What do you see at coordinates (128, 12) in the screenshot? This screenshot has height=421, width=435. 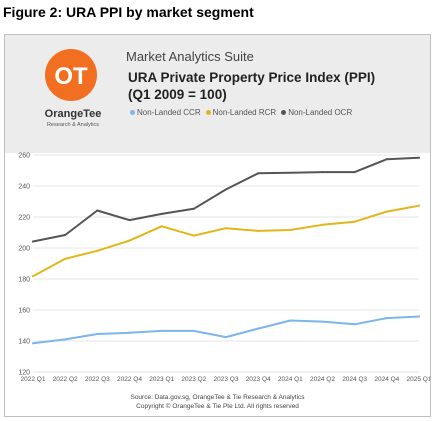 I see `figure-caption: Figure 2: URA PPI by market segment` at bounding box center [128, 12].